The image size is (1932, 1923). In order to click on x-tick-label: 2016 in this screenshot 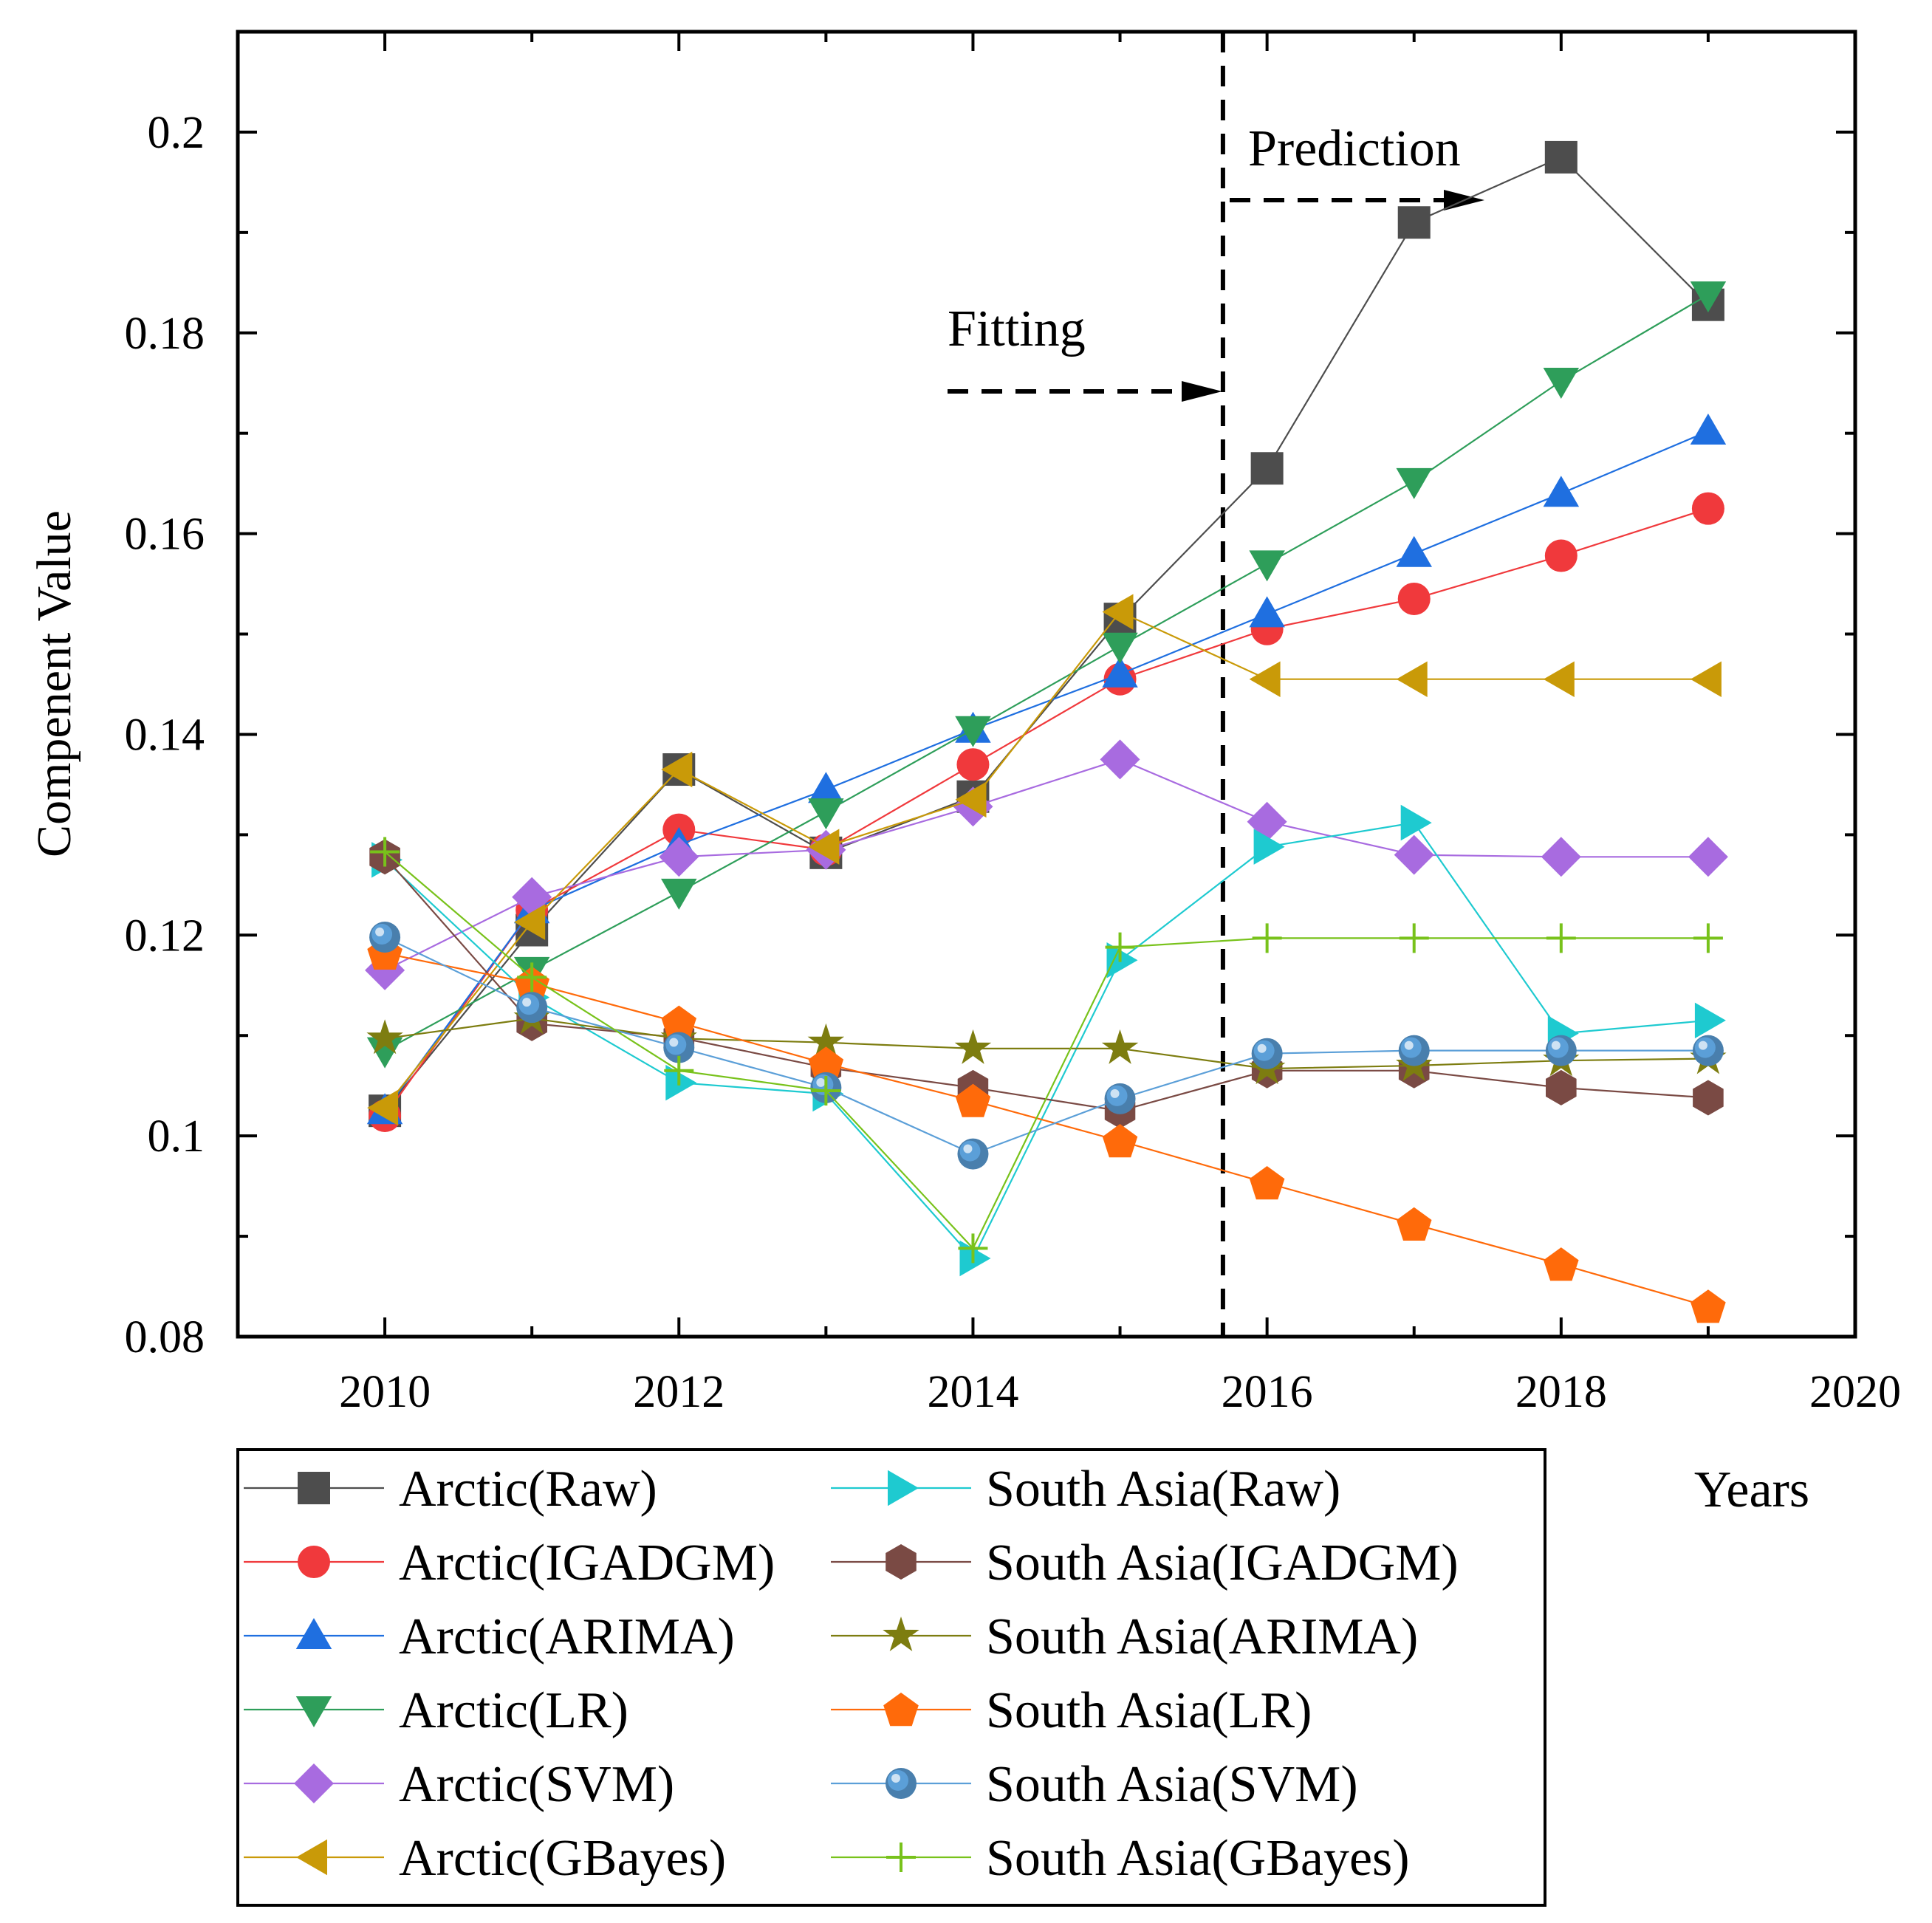, I will do `click(1267, 1392)`.